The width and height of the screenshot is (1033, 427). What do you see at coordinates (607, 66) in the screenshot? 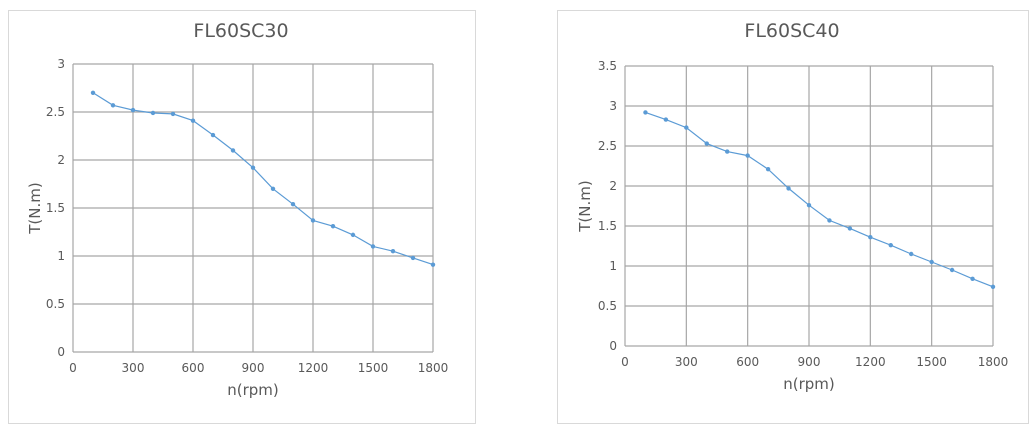
I see `y-tick-label: 3.5` at bounding box center [607, 66].